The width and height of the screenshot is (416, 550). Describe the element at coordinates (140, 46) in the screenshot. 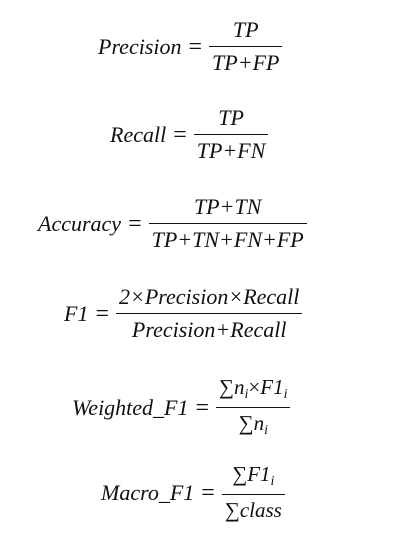

I see `precision-label: Precision` at that location.